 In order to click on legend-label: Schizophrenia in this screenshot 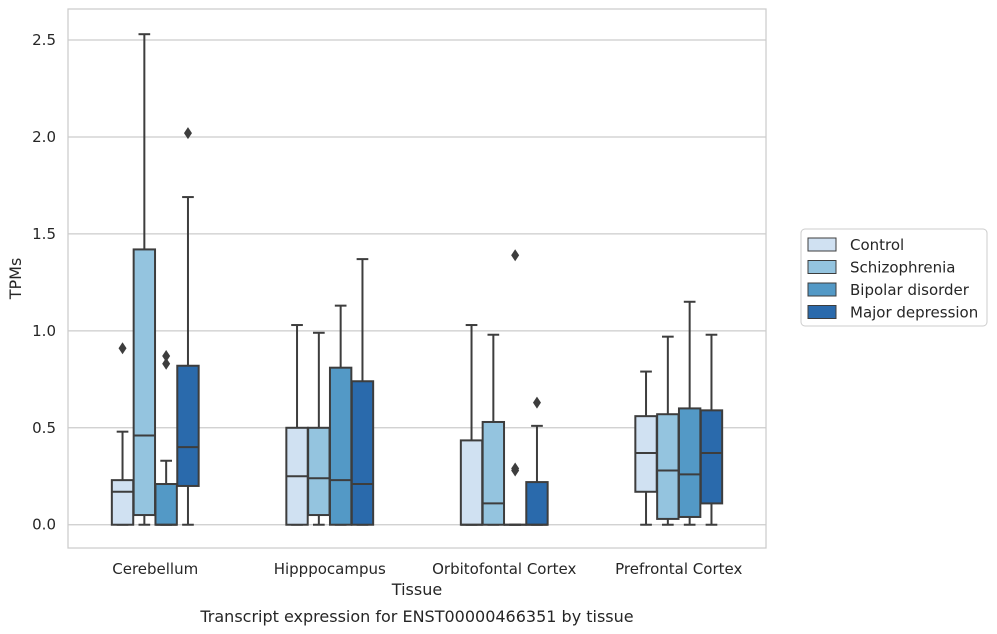, I will do `click(902, 268)`.